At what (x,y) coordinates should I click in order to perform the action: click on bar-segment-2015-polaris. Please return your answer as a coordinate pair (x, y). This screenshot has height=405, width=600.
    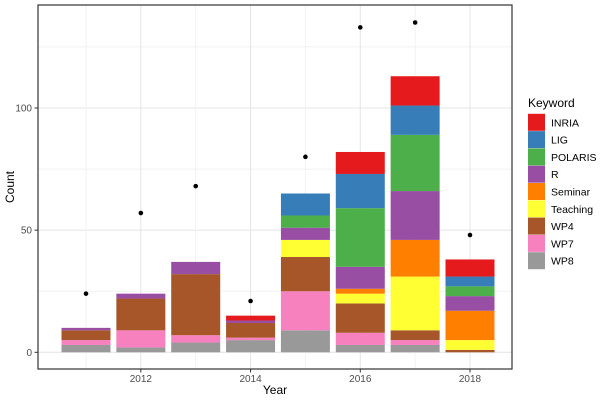
    Looking at the image, I should click on (305, 221).